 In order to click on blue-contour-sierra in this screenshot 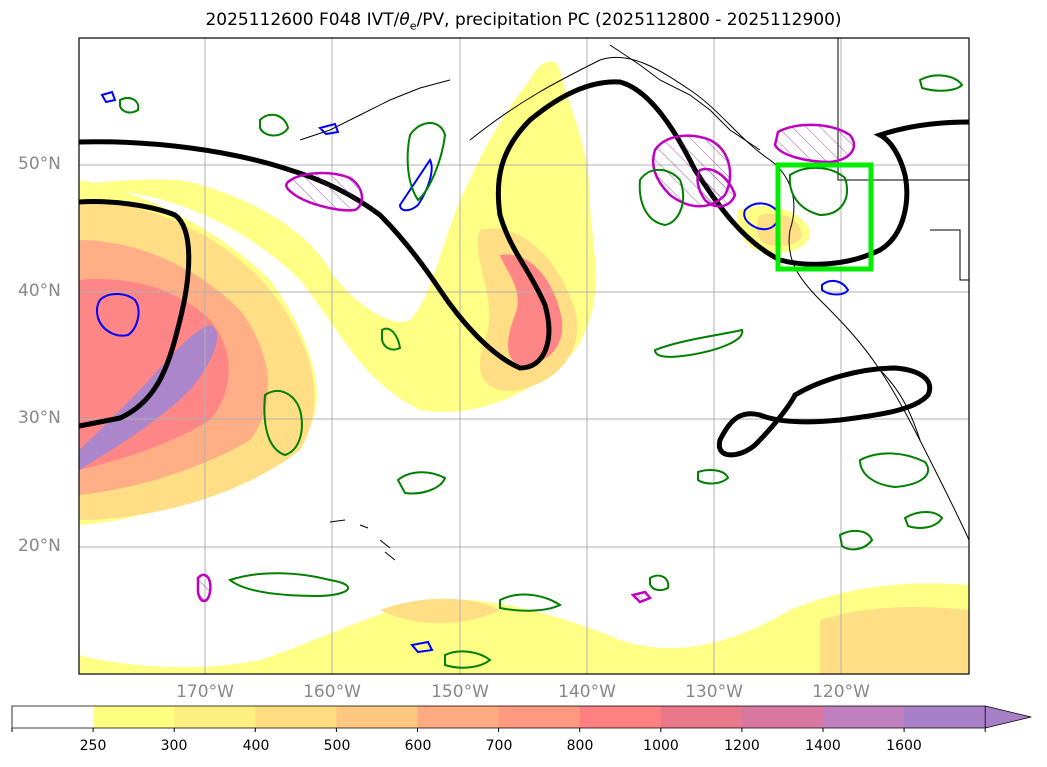, I will do `click(835, 287)`.